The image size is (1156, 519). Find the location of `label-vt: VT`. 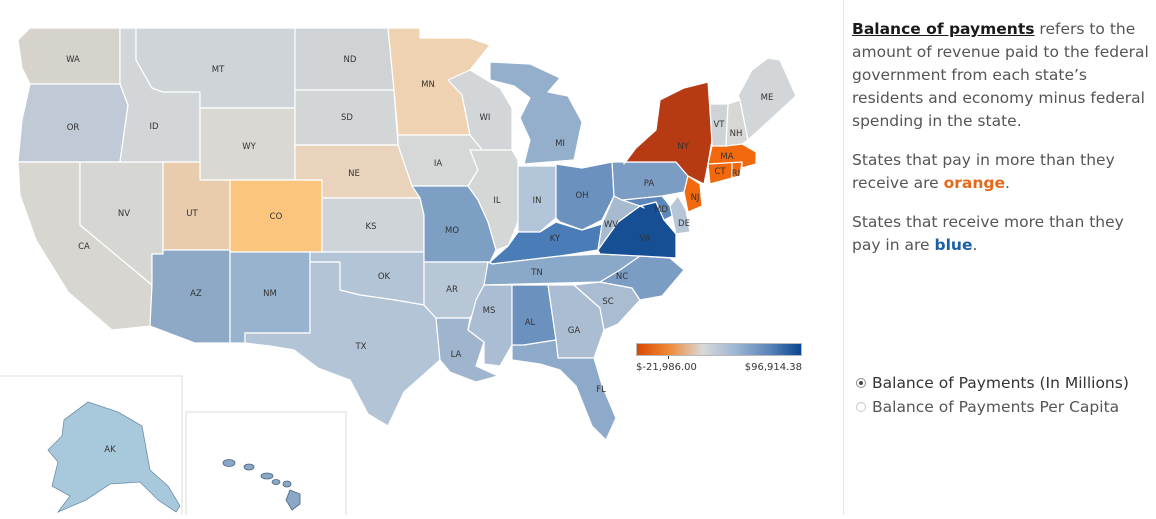

label-vt: VT is located at coordinates (719, 125).